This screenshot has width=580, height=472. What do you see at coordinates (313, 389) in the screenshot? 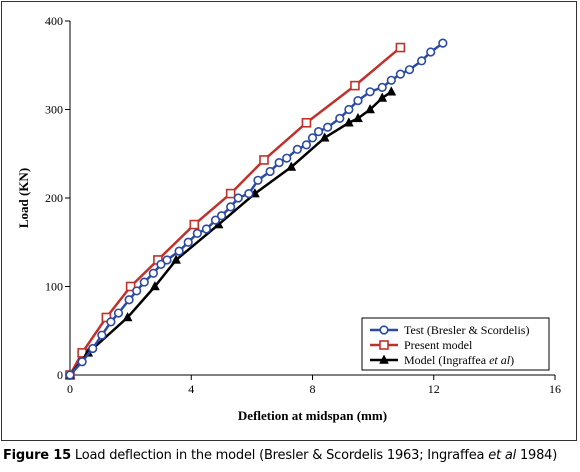
I see `x-tick-label: 8` at bounding box center [313, 389].